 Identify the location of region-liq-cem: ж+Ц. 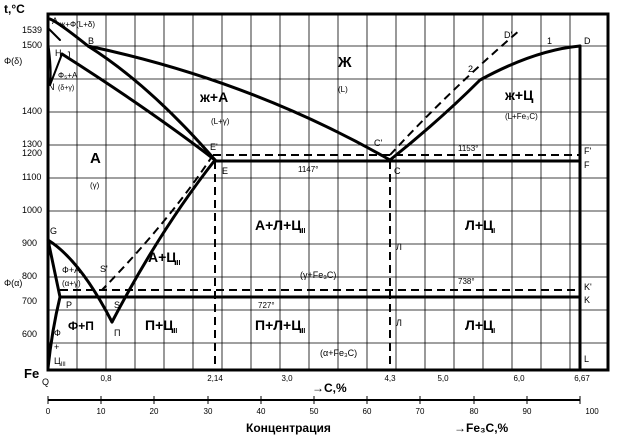
(519, 95).